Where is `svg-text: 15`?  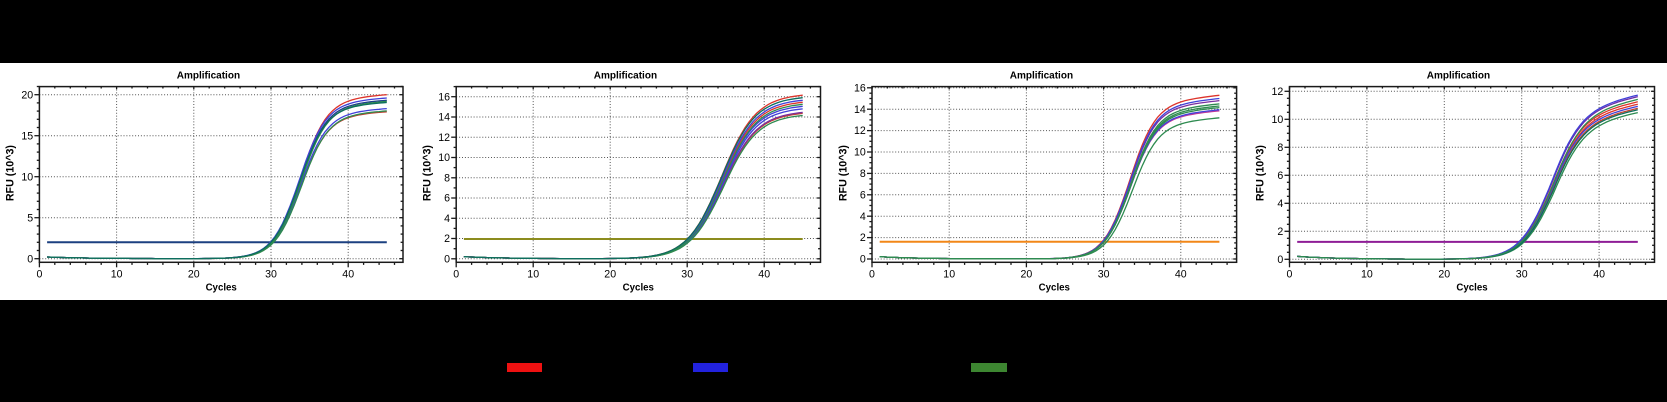 svg-text: 15 is located at coordinates (27, 136).